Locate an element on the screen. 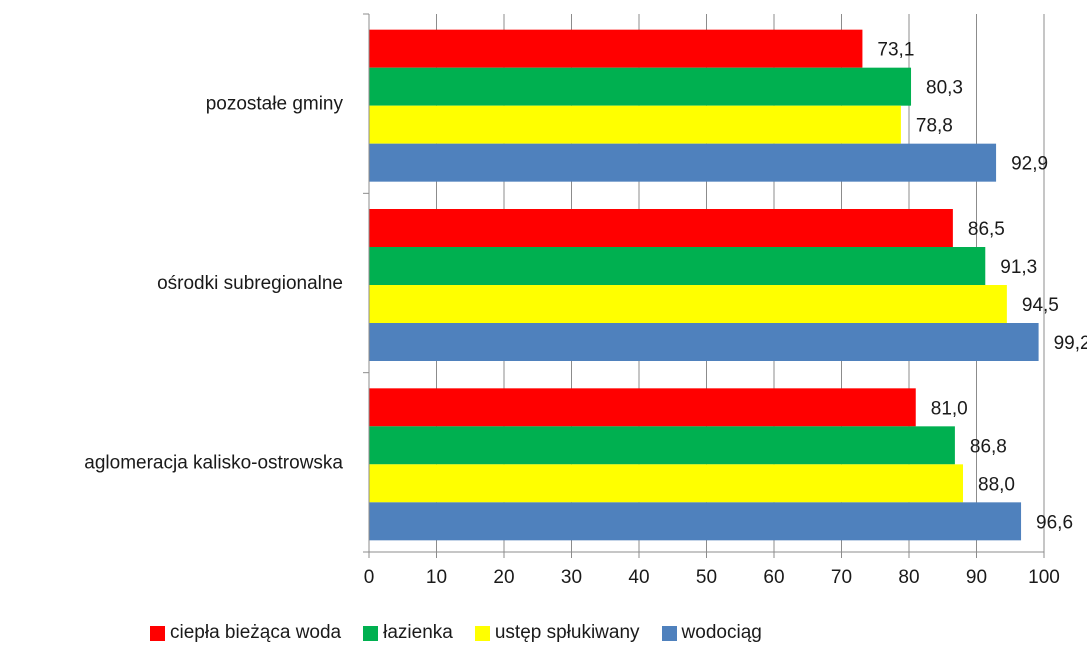  data-label: 81,0 is located at coordinates (949, 408).